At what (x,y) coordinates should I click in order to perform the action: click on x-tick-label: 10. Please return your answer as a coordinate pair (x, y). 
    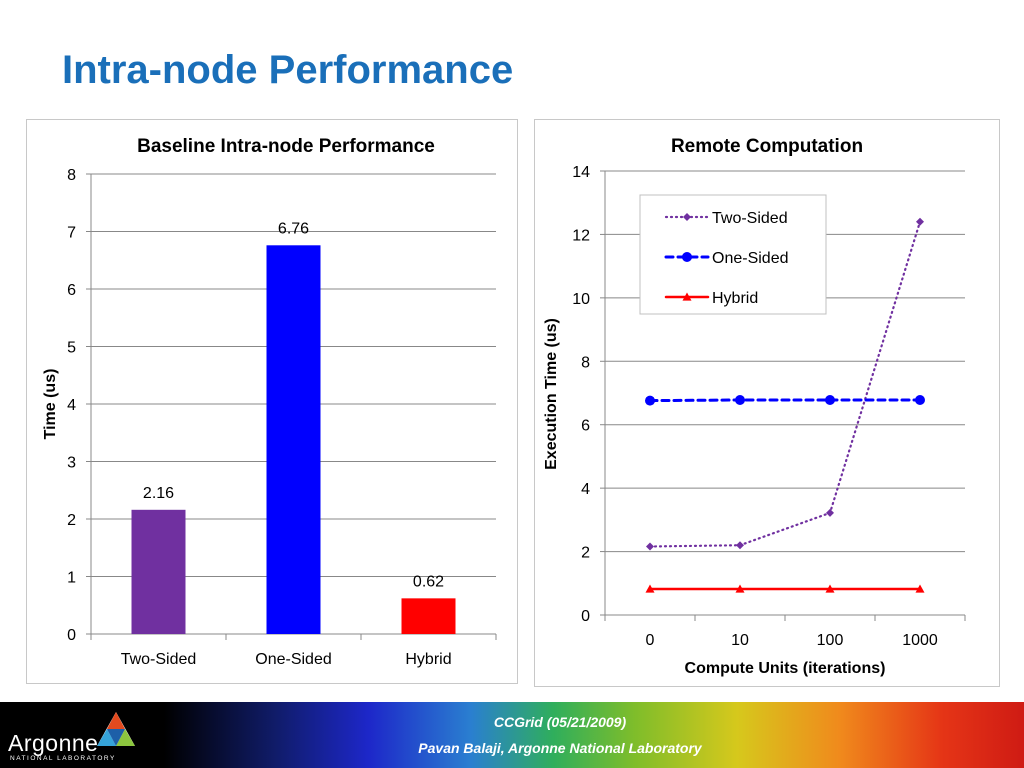
    Looking at the image, I should click on (740, 640).